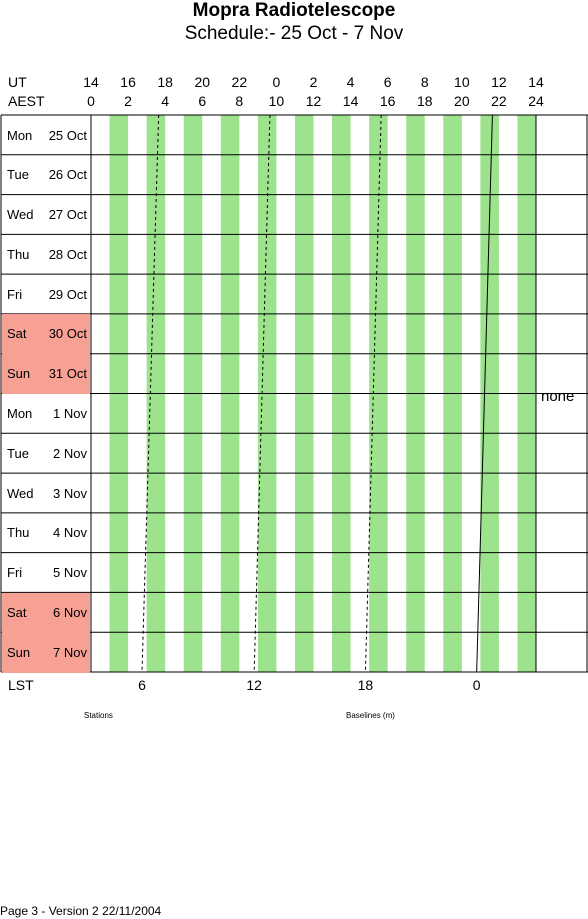 The width and height of the screenshot is (588, 919). Describe the element at coordinates (276, 82) in the screenshot. I see `ut-tick-label: 0` at that location.